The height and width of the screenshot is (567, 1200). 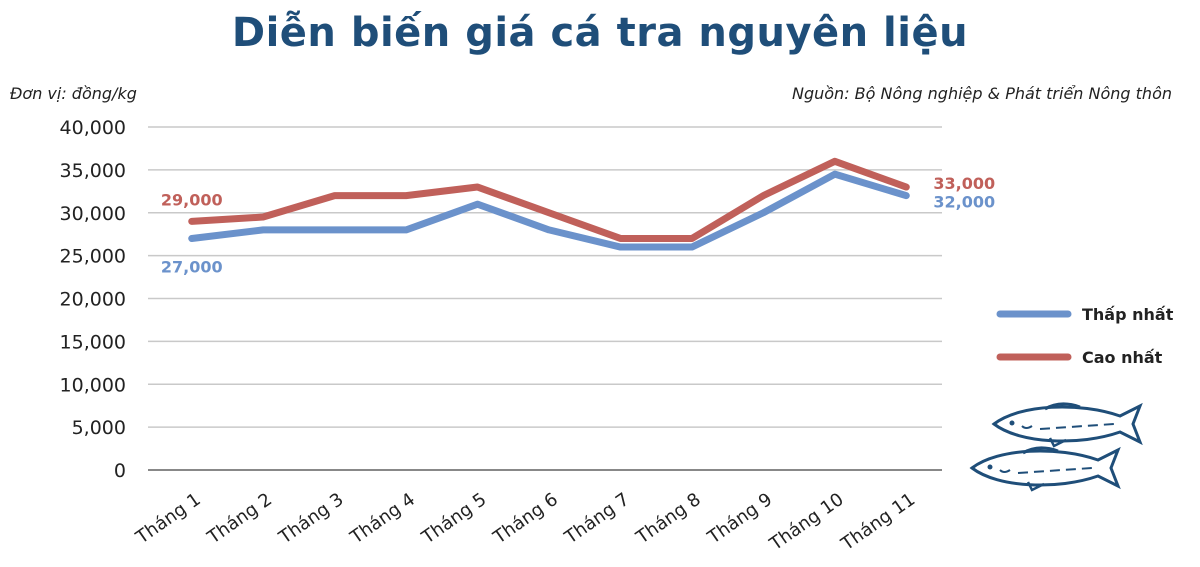 I want to click on y-tick-label: 0, so click(x=120, y=471).